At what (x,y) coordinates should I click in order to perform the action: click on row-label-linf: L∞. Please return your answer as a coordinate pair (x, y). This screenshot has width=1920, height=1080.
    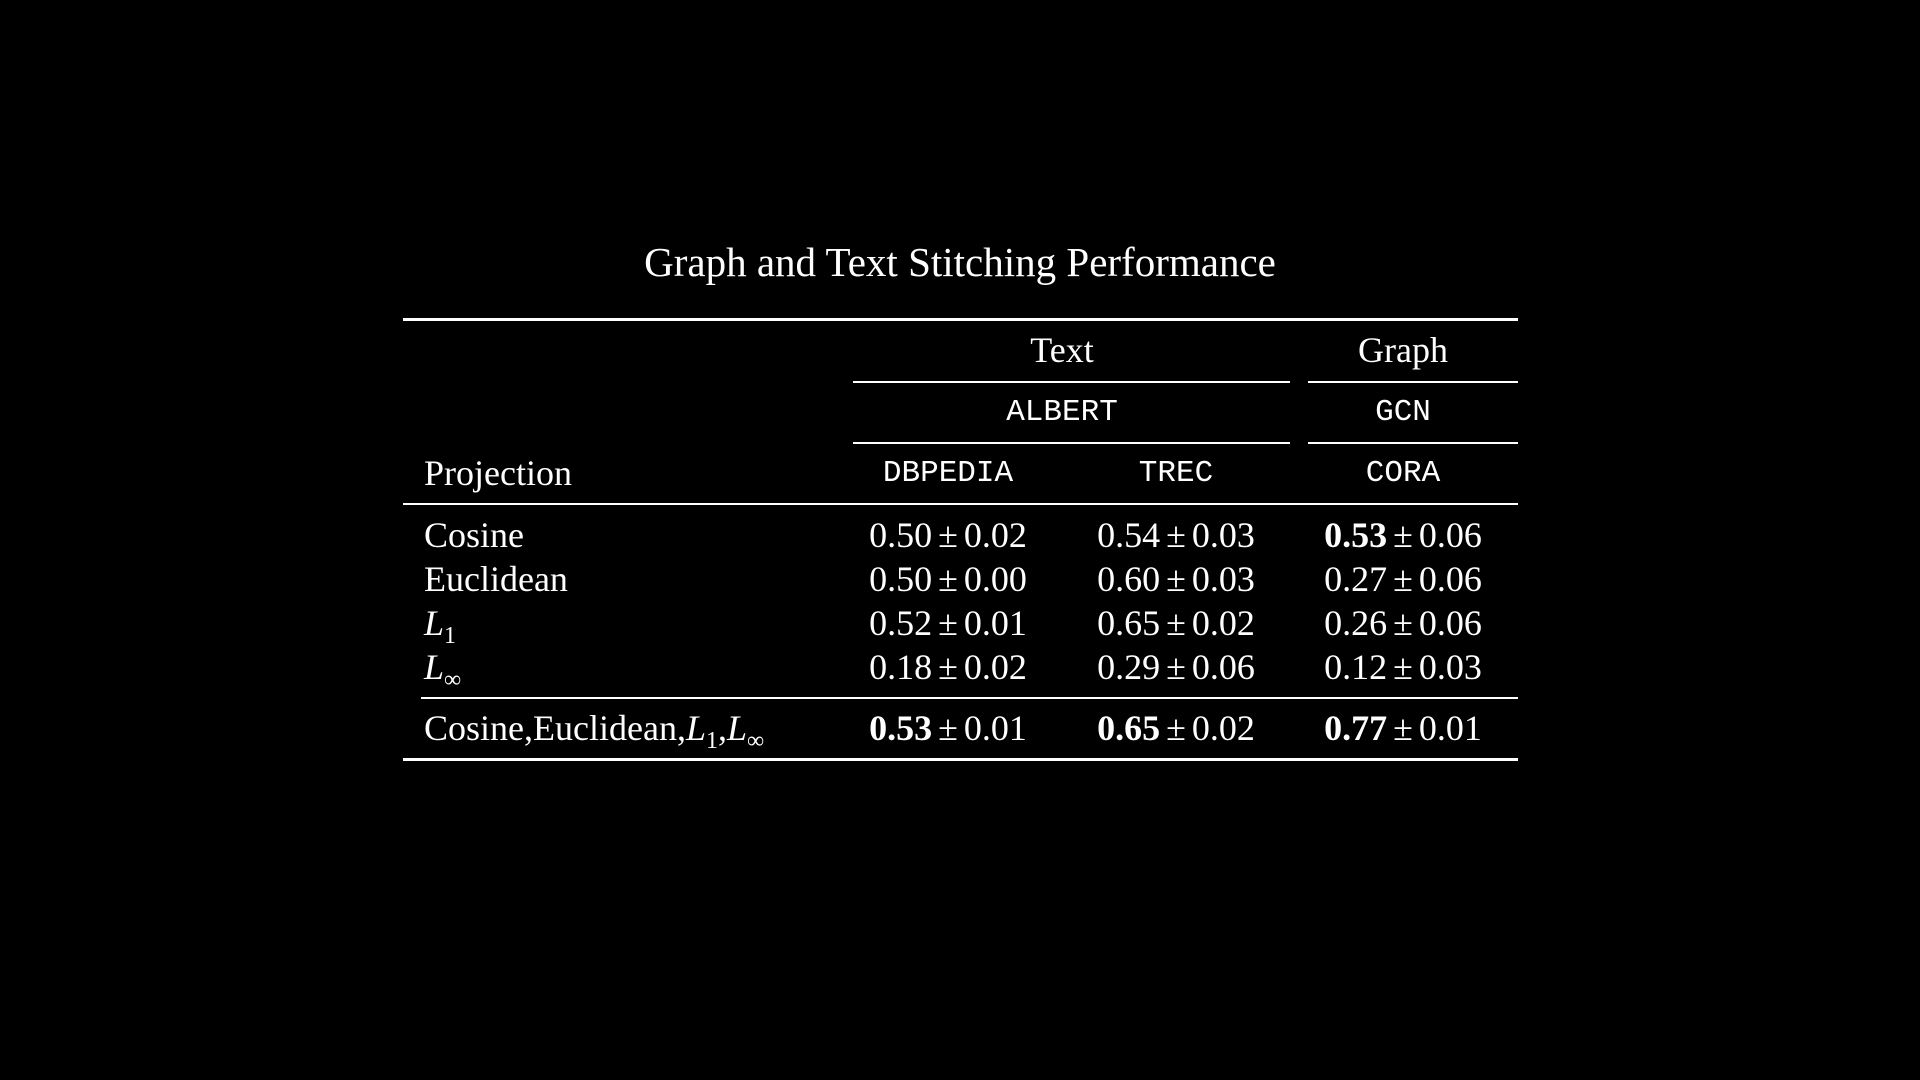
    Looking at the image, I should click on (443, 670).